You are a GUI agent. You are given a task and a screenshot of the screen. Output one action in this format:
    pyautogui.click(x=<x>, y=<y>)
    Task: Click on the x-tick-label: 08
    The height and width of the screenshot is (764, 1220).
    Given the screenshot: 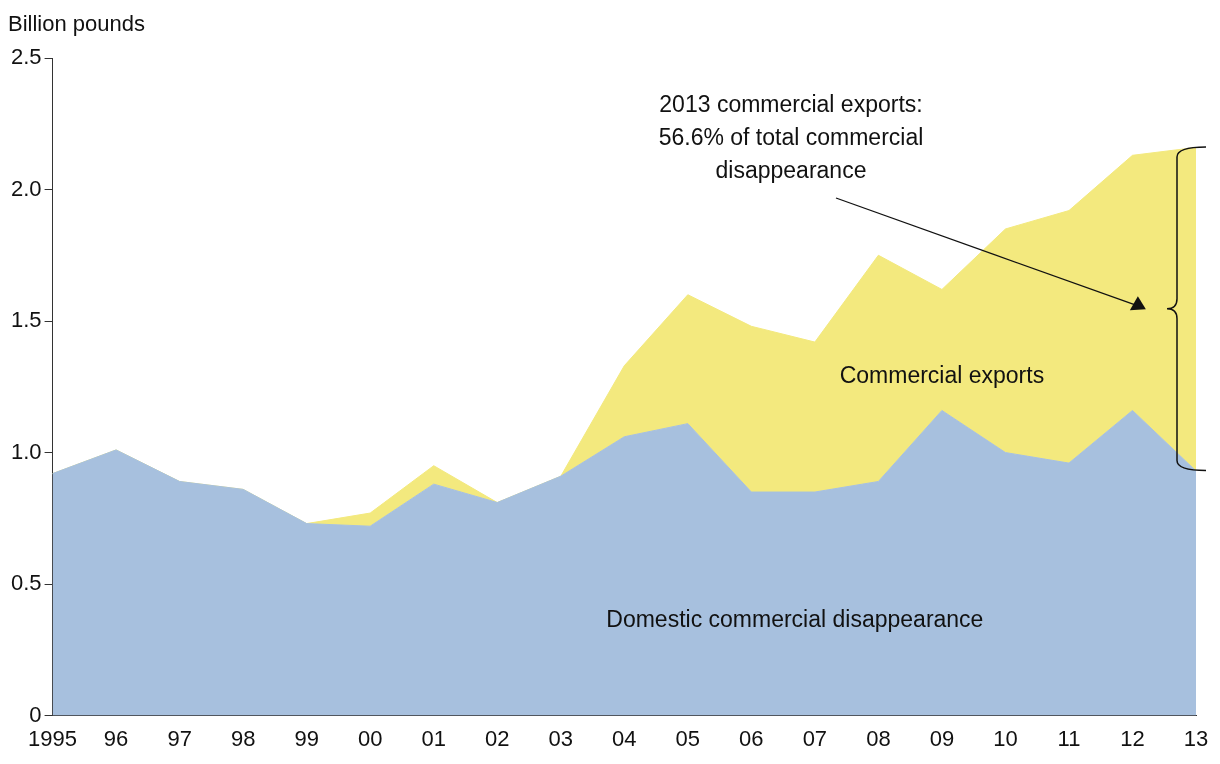 What is the action you would take?
    pyautogui.click(x=878, y=738)
    